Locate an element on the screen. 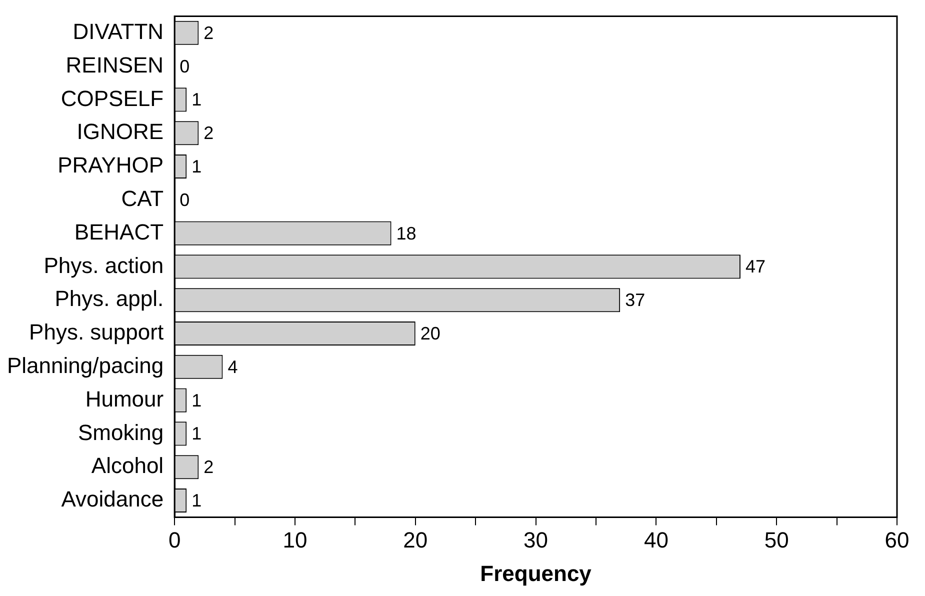 This screenshot has width=925, height=596. y-tick-label: COPSELF is located at coordinates (112, 98).